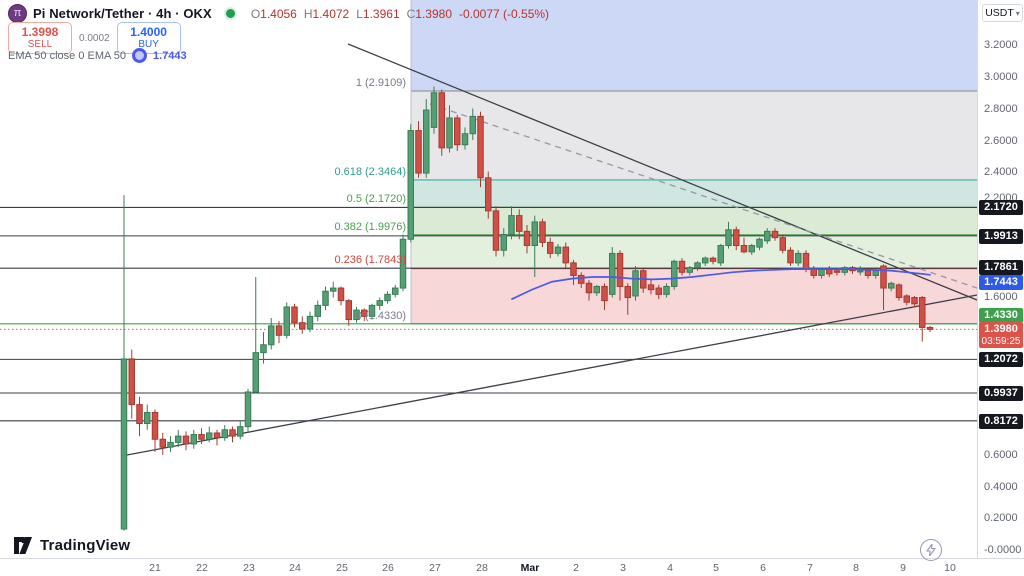 Image resolution: width=1024 pixels, height=576 pixels. I want to click on symbol-title: Pi Network/Tether · 4h · OKX, so click(122, 13).